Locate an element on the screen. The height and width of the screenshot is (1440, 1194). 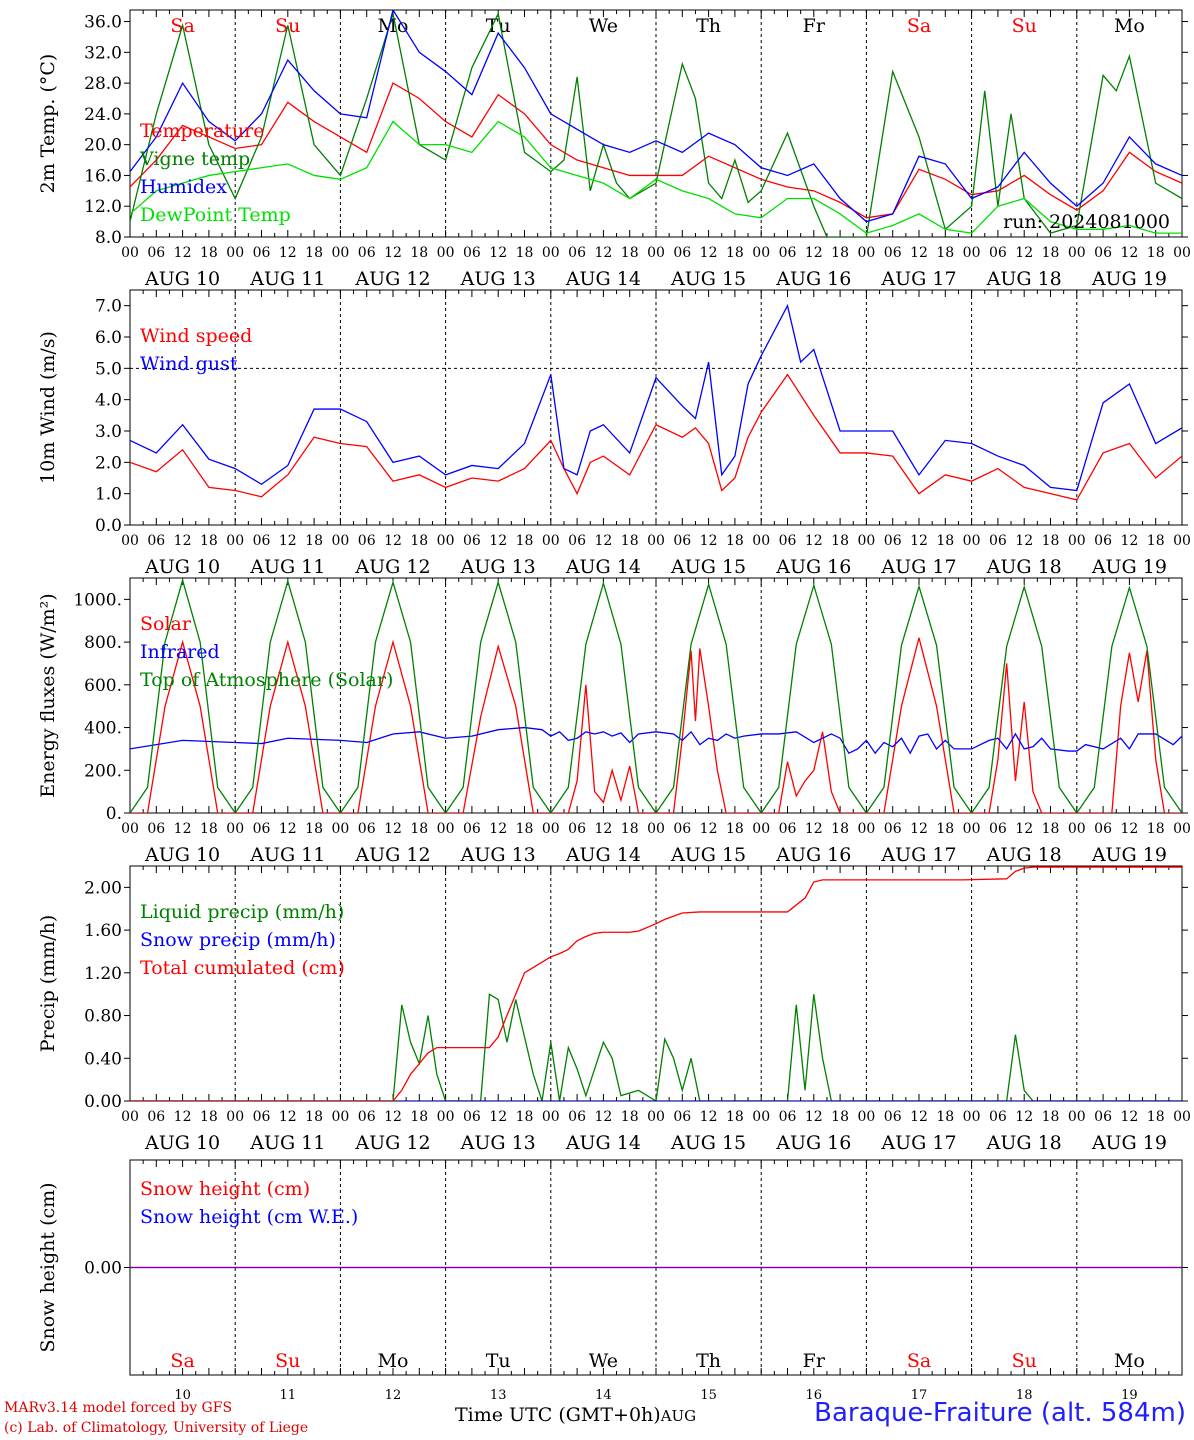
weekday-label: Th is located at coordinates (708, 26).